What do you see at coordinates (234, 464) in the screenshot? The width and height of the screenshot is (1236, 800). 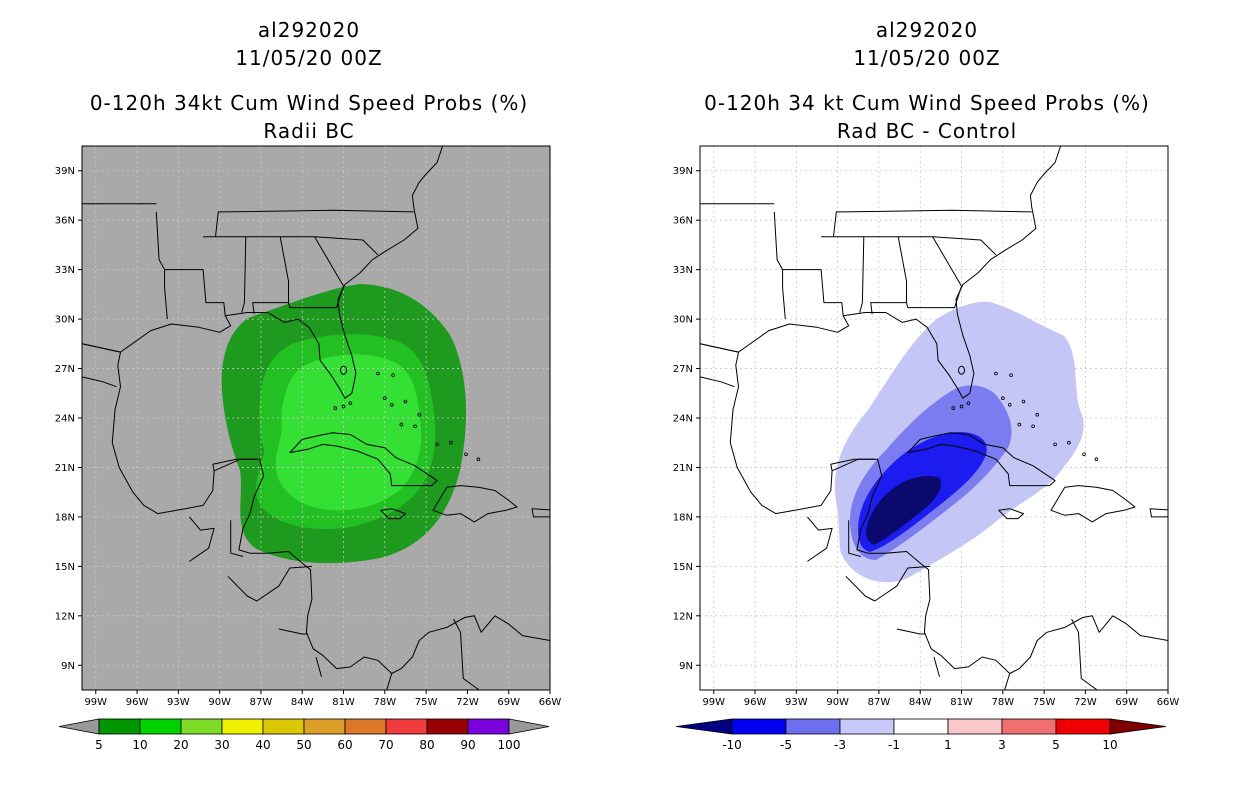 I see `coastline-yucatan` at bounding box center [234, 464].